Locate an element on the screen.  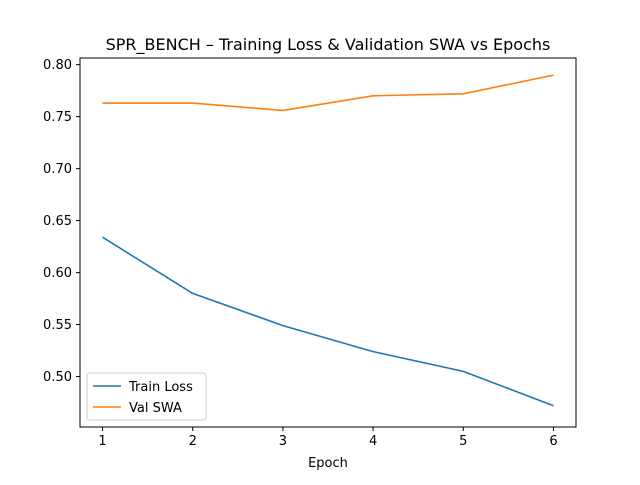
y-tick-label: 0.75 is located at coordinates (57, 117).